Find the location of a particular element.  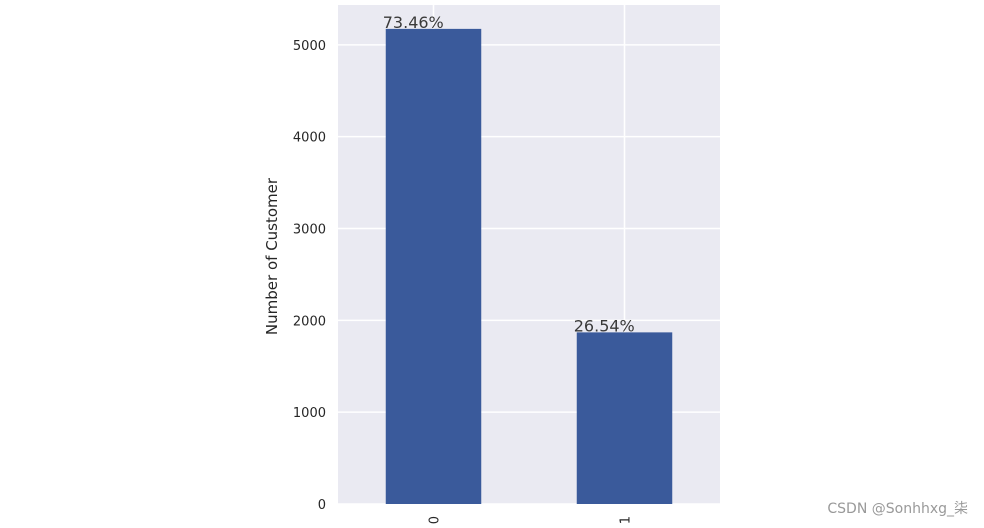

y-tick-label: 5000 is located at coordinates (309, 46).